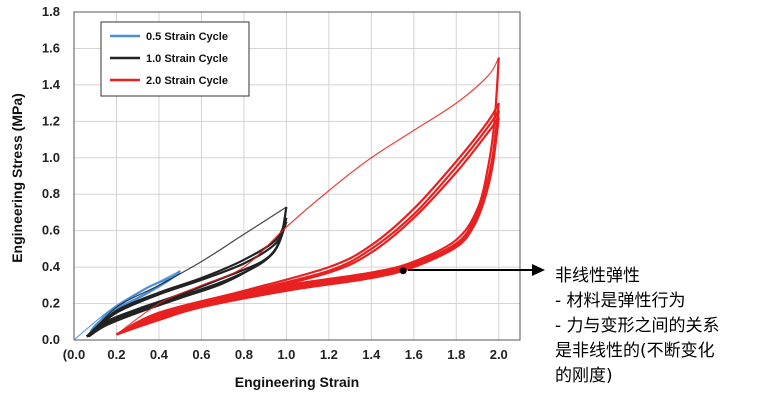 The image size is (782, 406). What do you see at coordinates (51, 11) in the screenshot?
I see `y-tick-label: 1.8` at bounding box center [51, 11].